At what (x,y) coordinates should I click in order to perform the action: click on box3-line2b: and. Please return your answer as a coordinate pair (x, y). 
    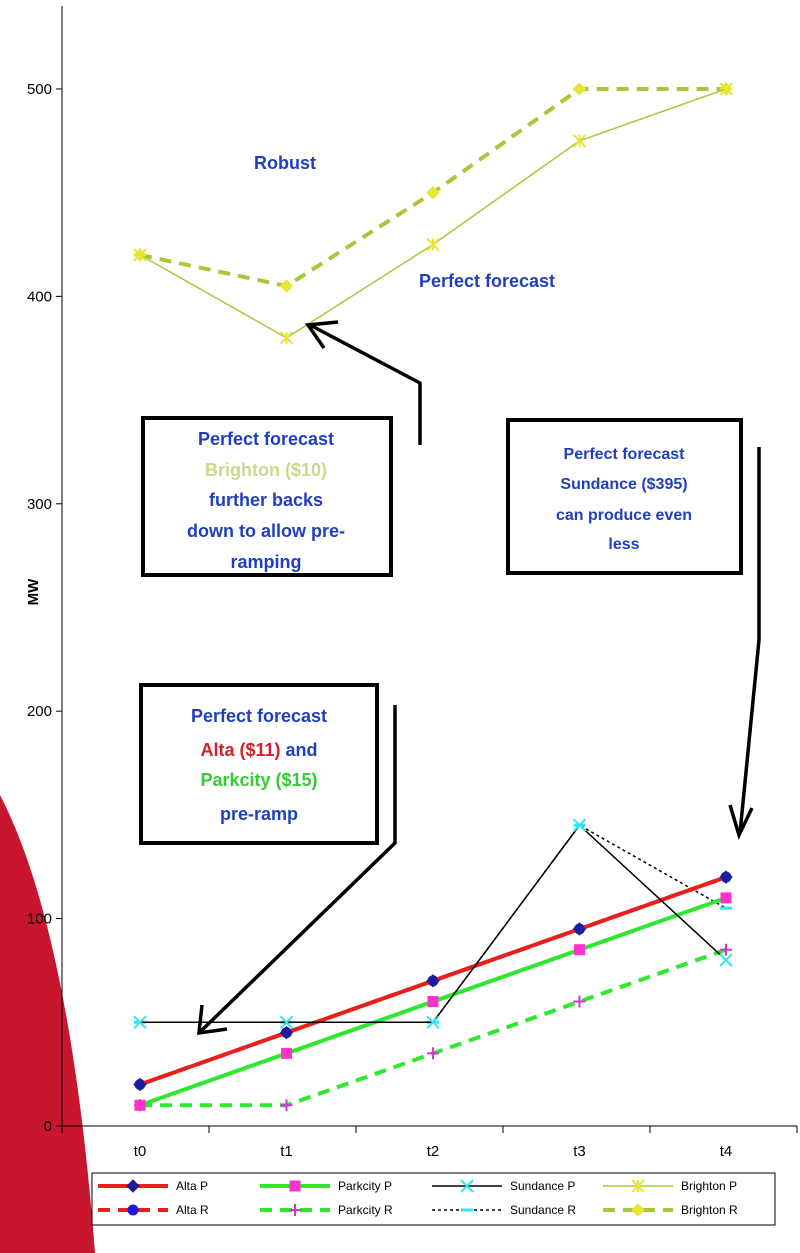
    Looking at the image, I should click on (299, 750).